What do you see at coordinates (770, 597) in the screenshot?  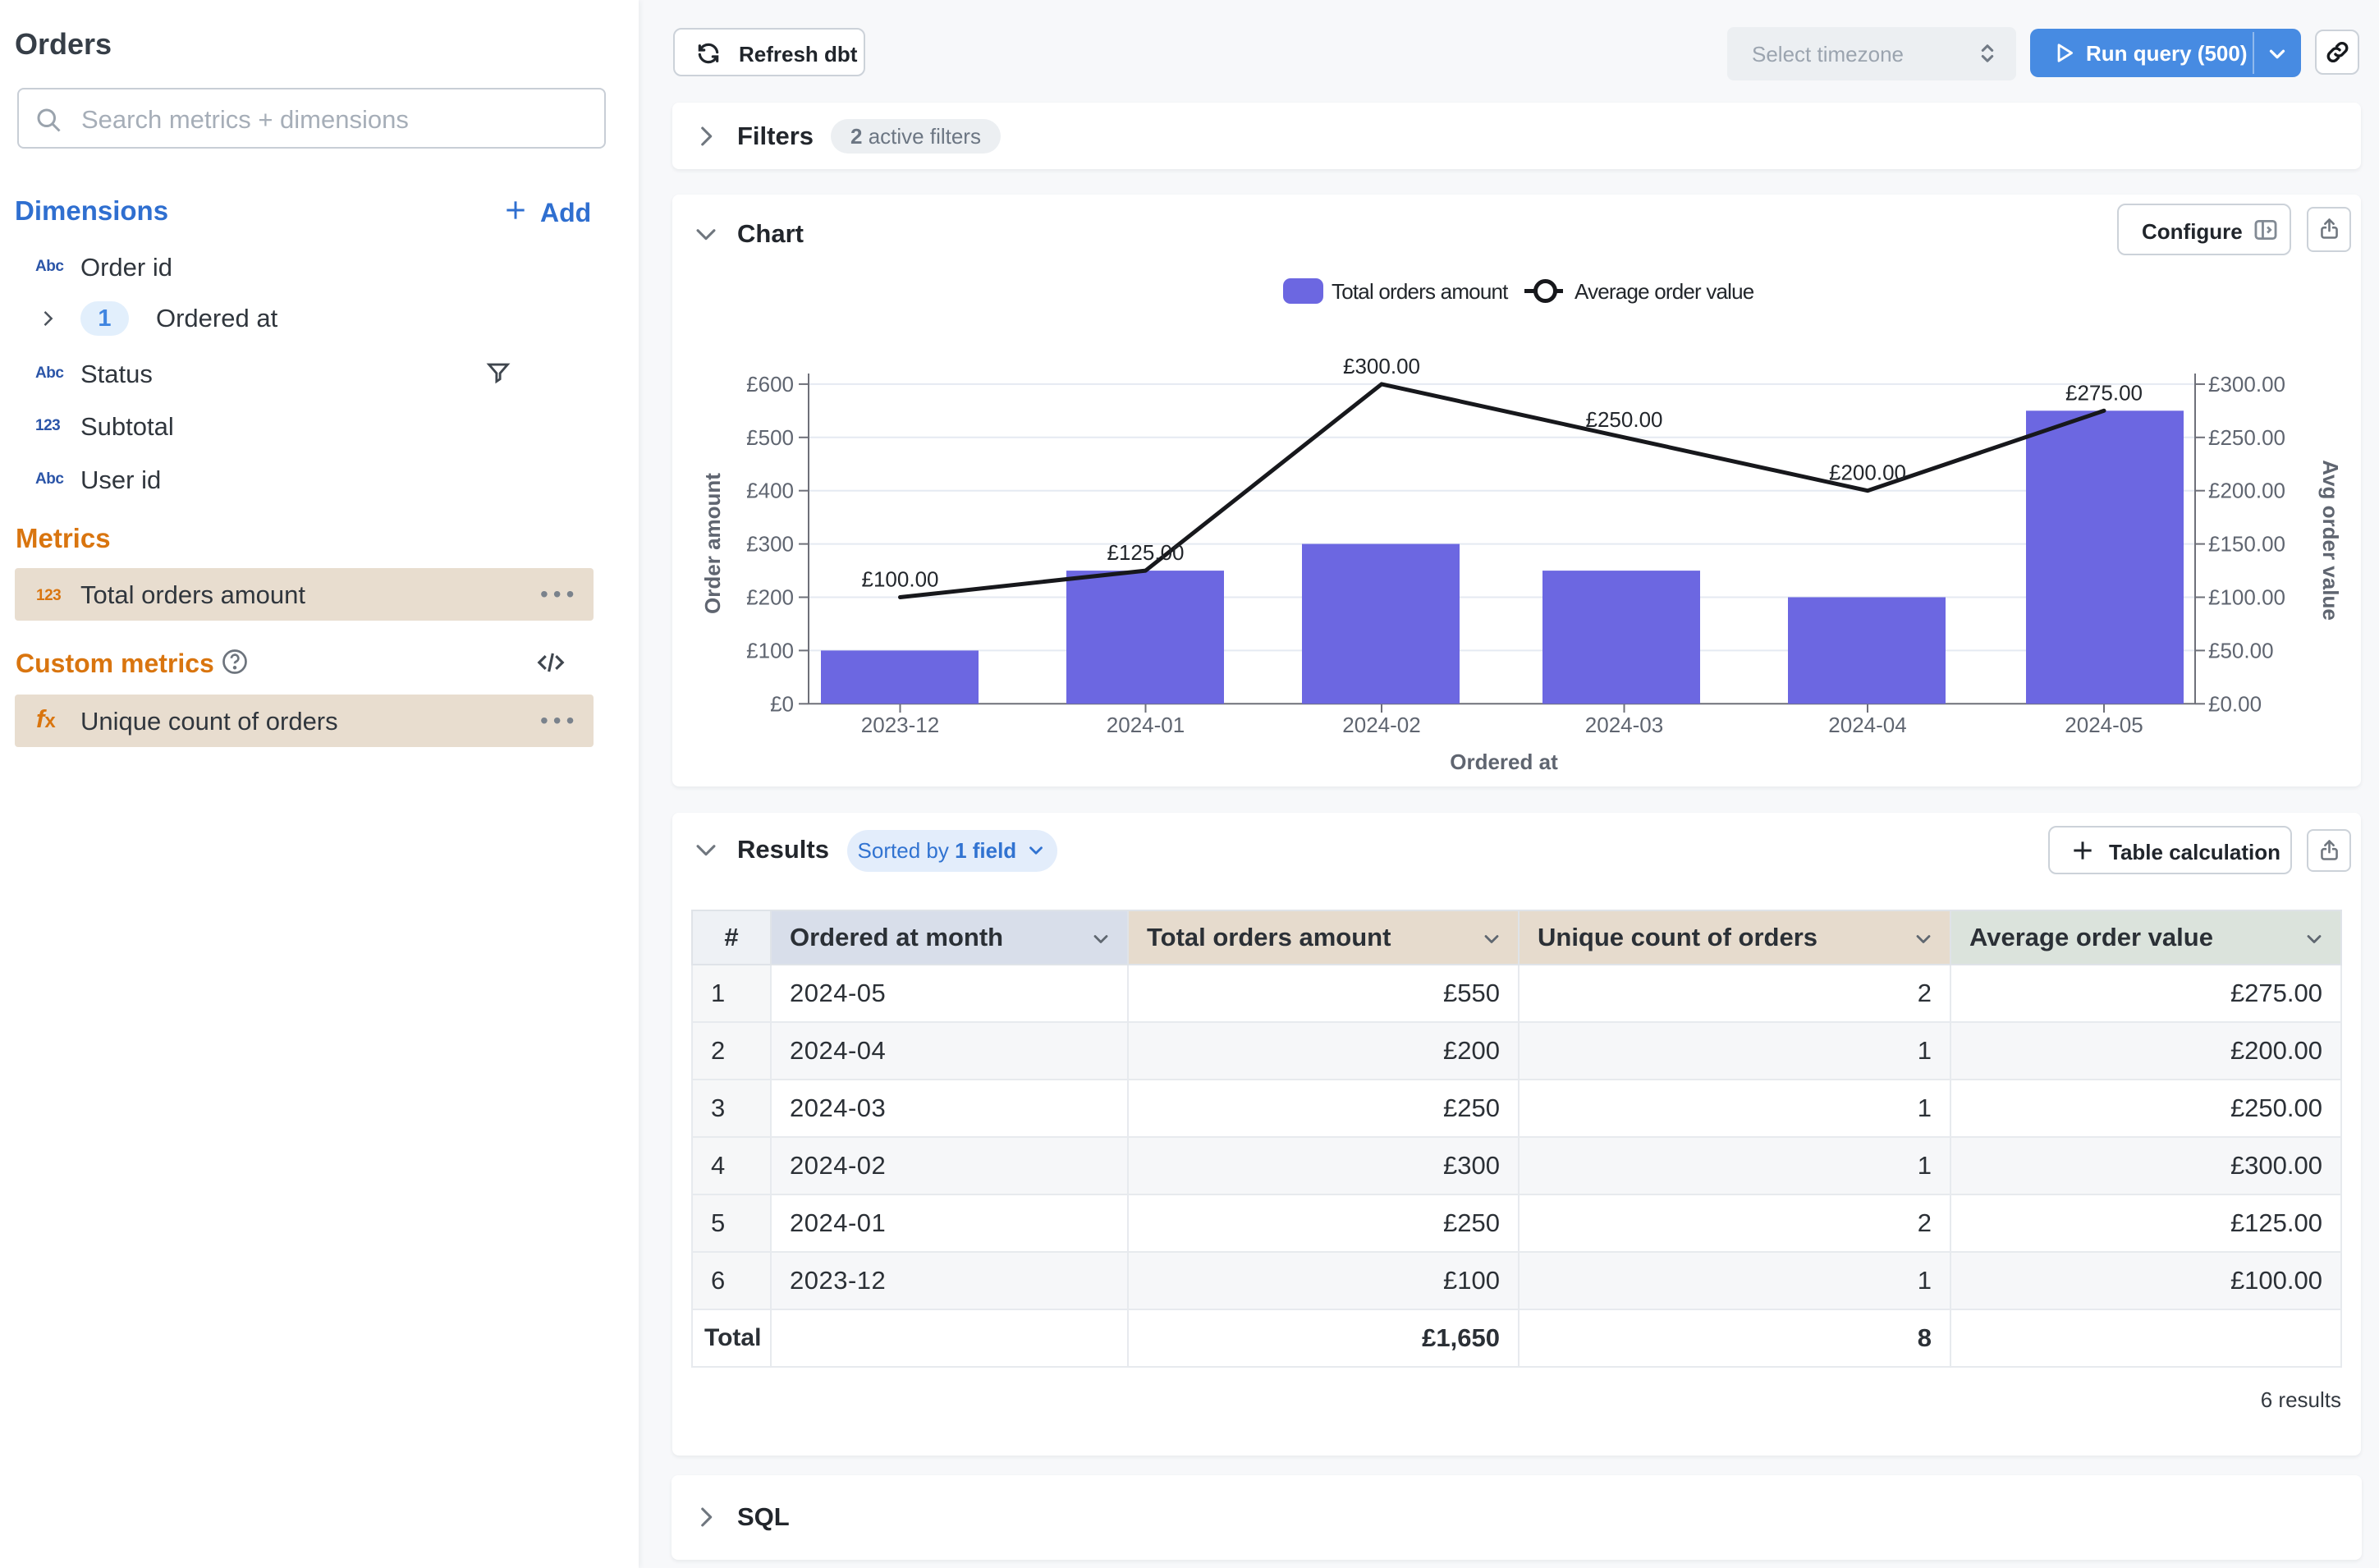 I see `svg-text: £200` at bounding box center [770, 597].